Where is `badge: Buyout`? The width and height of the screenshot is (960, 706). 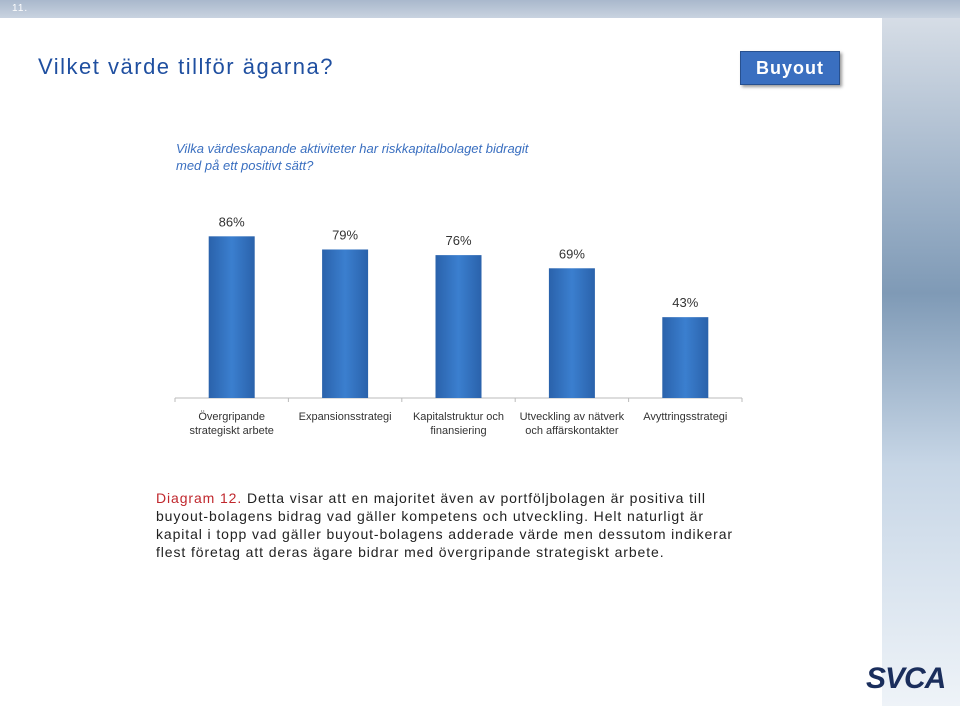
badge: Buyout is located at coordinates (790, 68).